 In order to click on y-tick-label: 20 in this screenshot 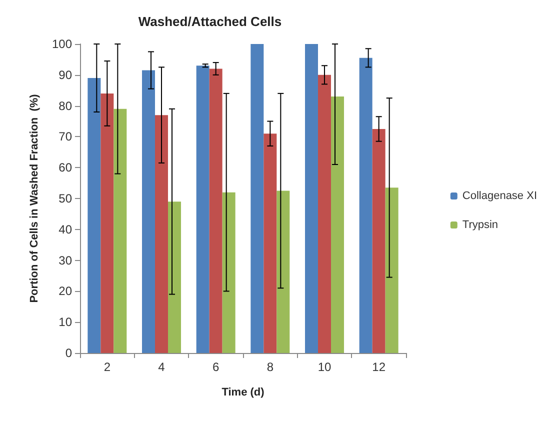, I will do `click(65, 291)`.